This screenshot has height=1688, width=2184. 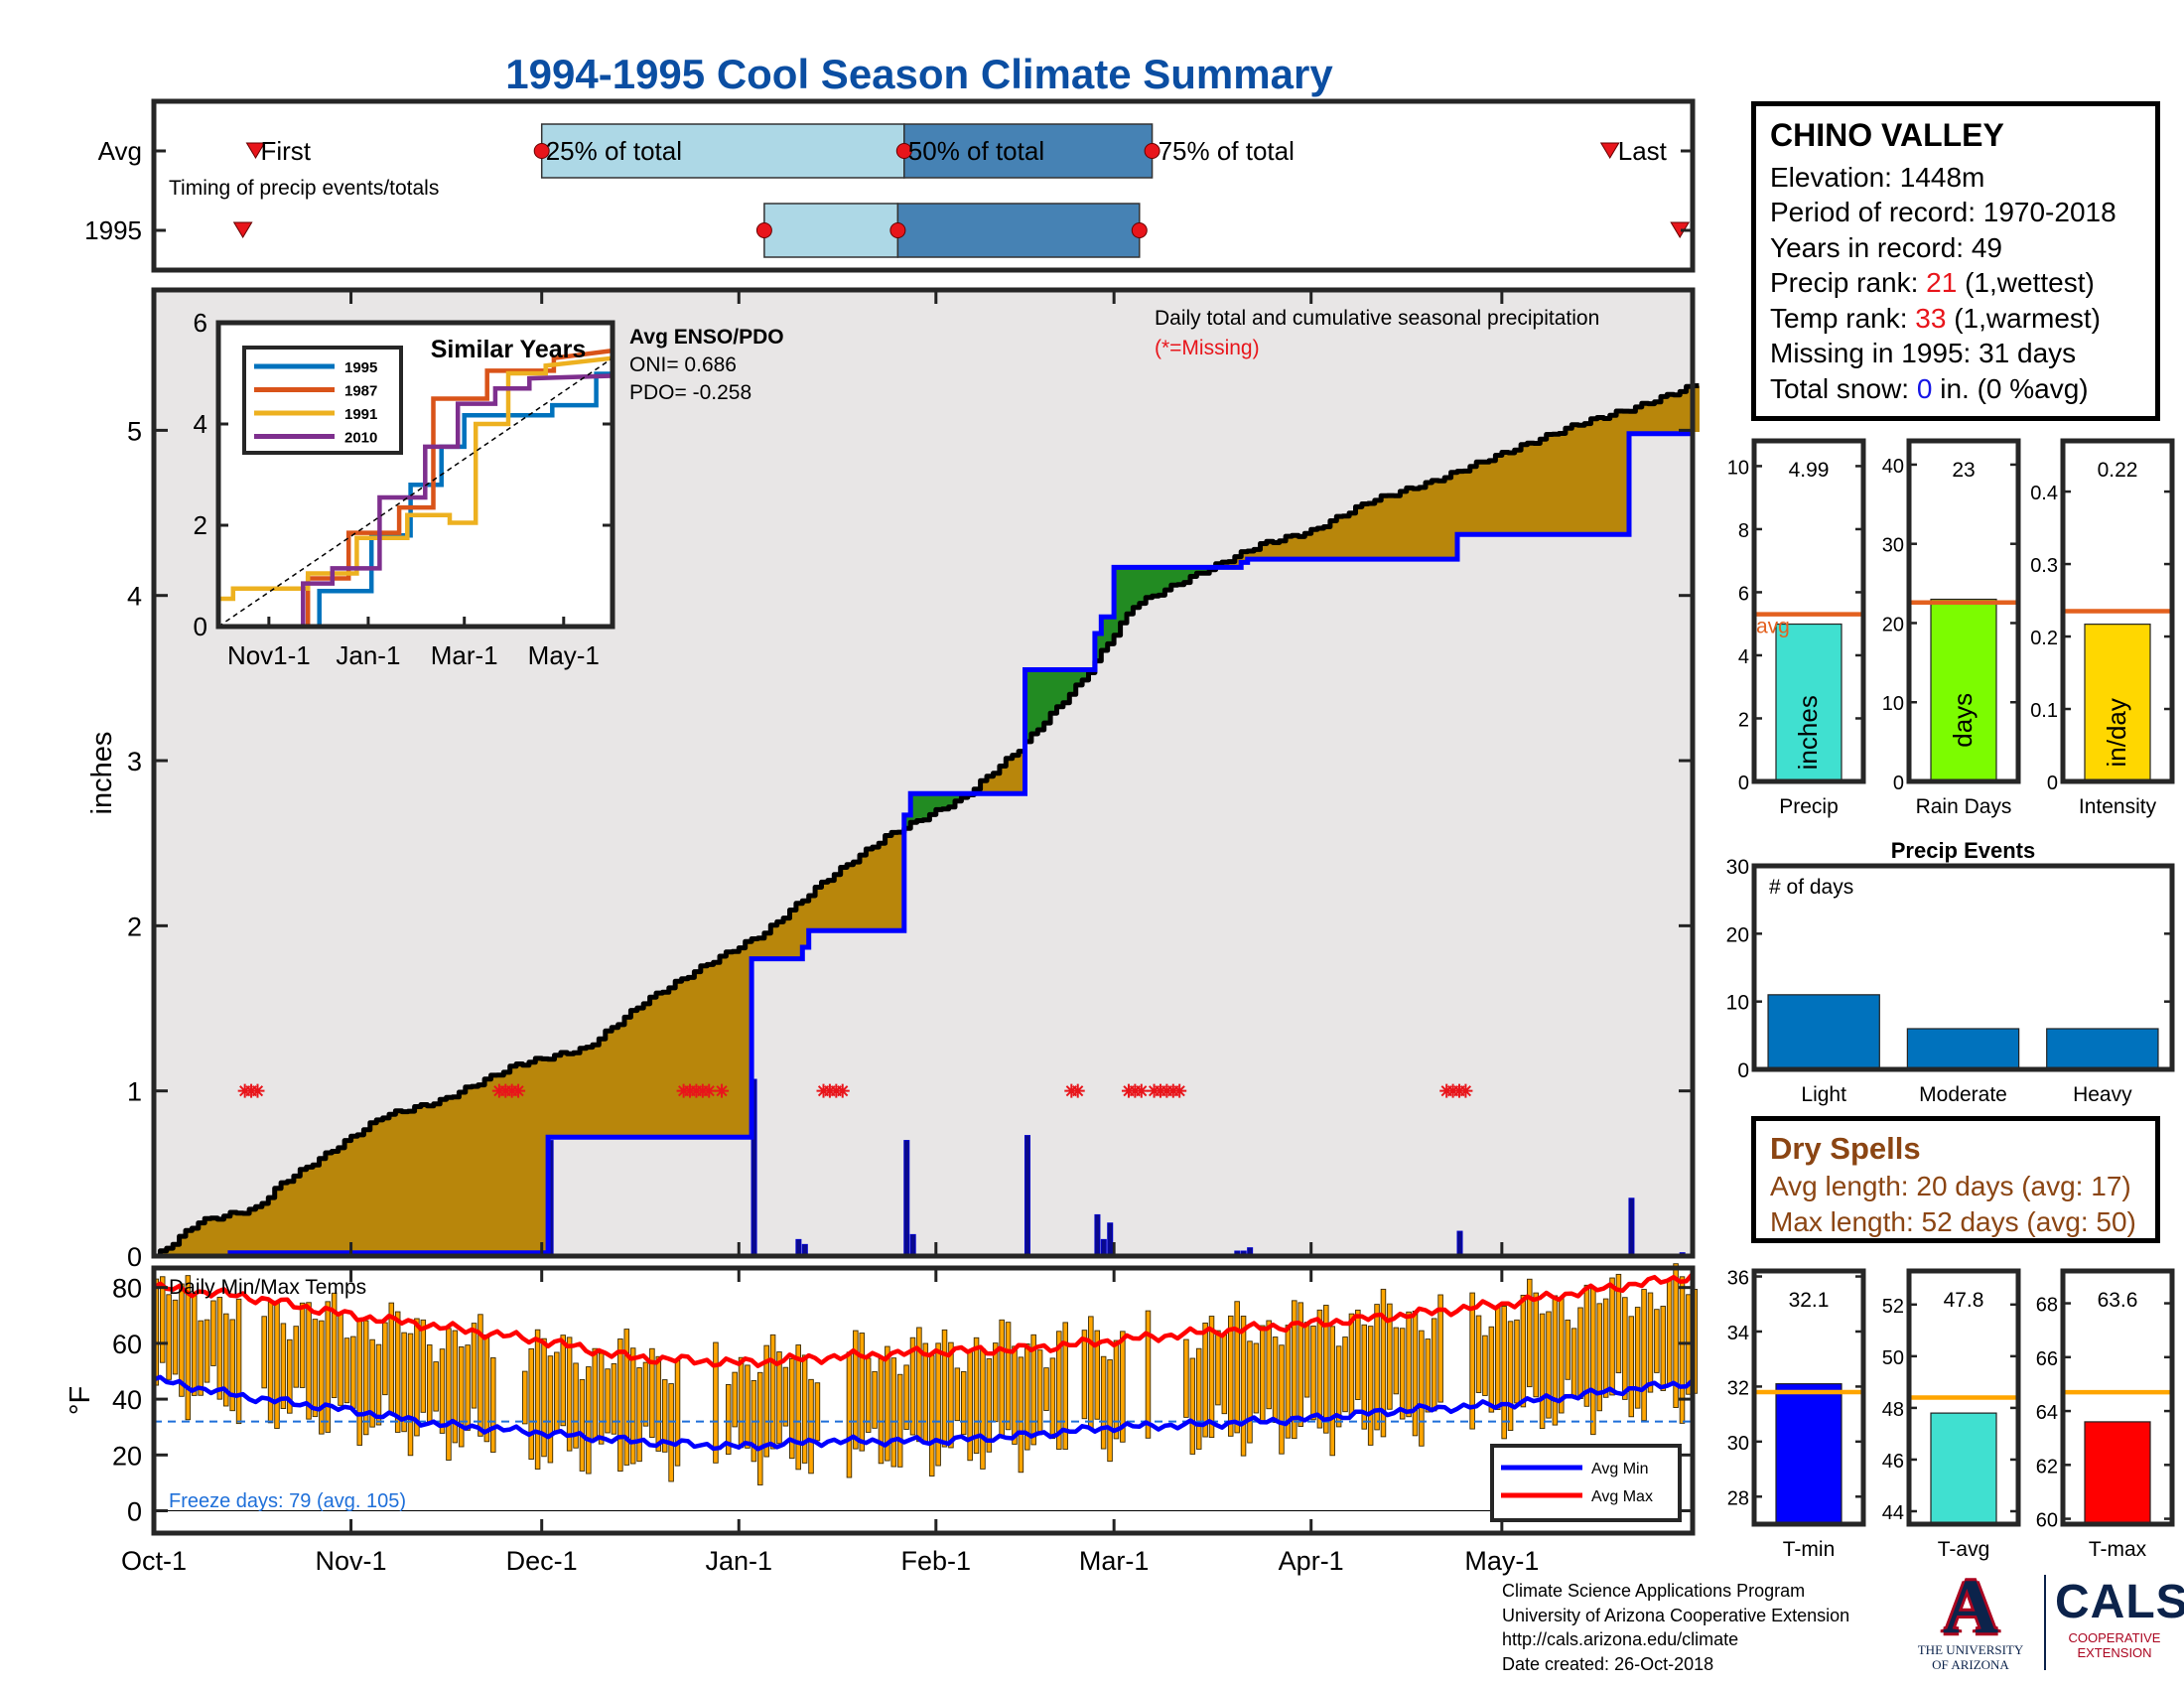 I want to click on legend-label-avg-min: Avg Min, so click(x=1620, y=1469).